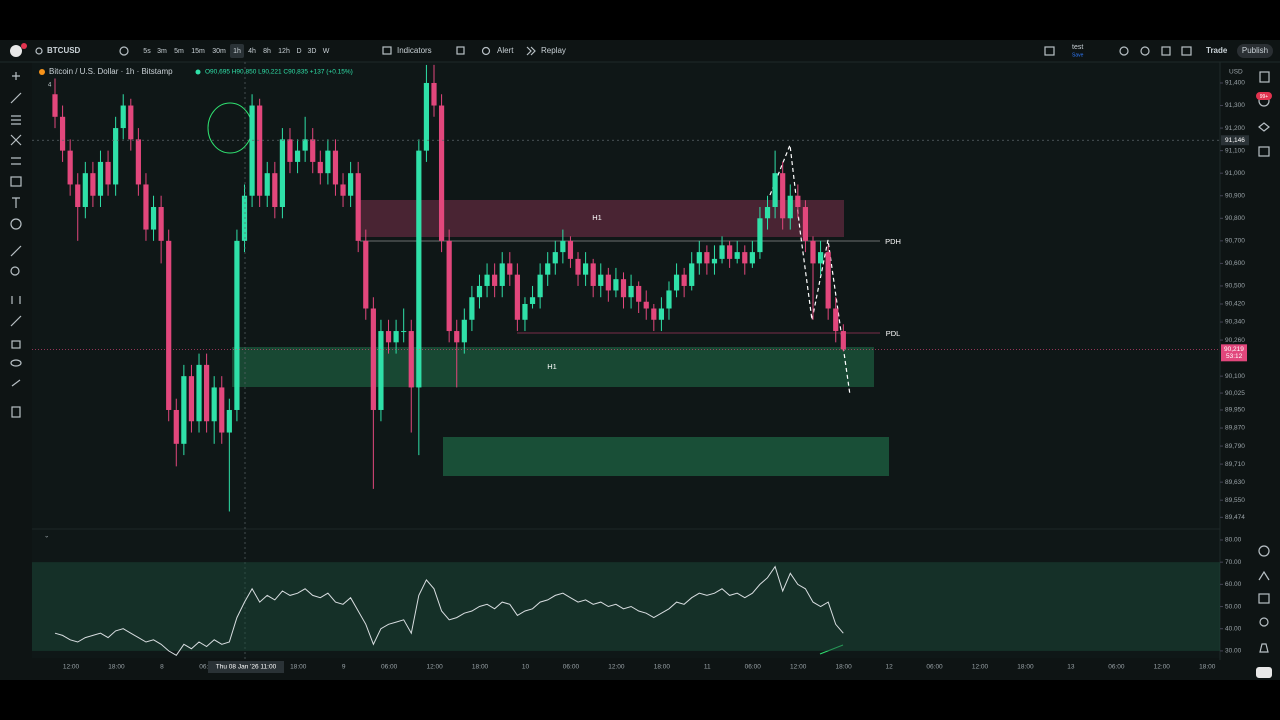 Image resolution: width=1280 pixels, height=720 pixels. What do you see at coordinates (162, 51) in the screenshot?
I see `interval-button: 3m` at bounding box center [162, 51].